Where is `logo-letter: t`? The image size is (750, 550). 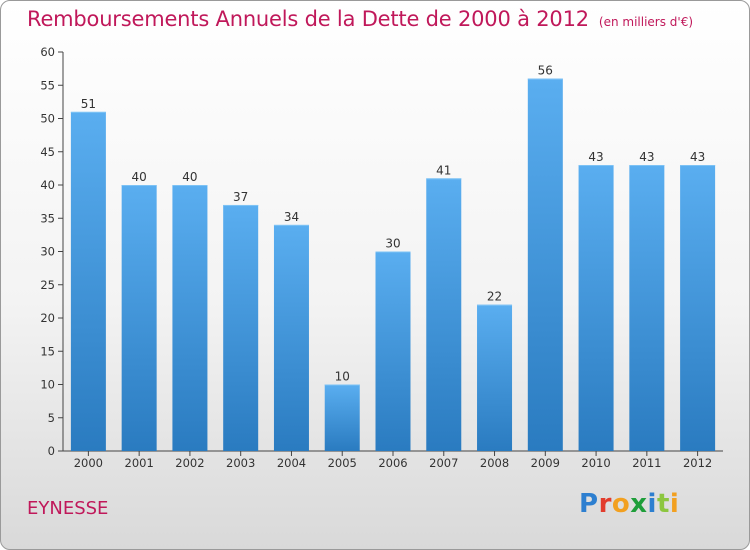
logo-letter: t is located at coordinates (663, 504).